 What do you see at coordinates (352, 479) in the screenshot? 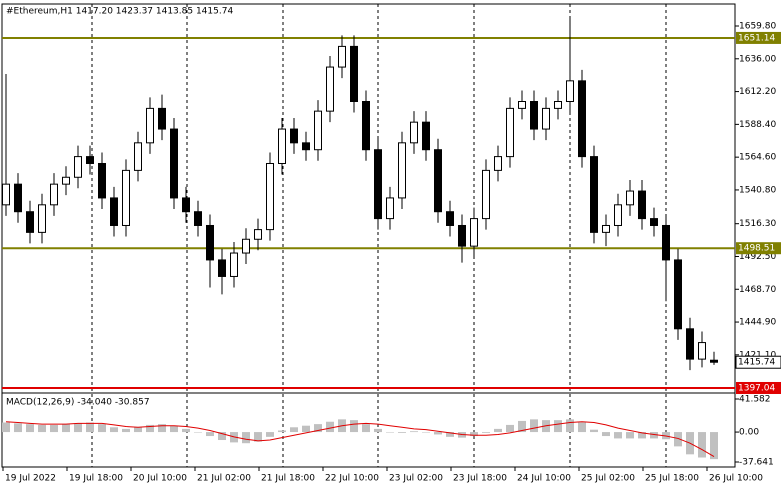
I see `x-tick-label: 22 Jul 10:00` at bounding box center [352, 479].